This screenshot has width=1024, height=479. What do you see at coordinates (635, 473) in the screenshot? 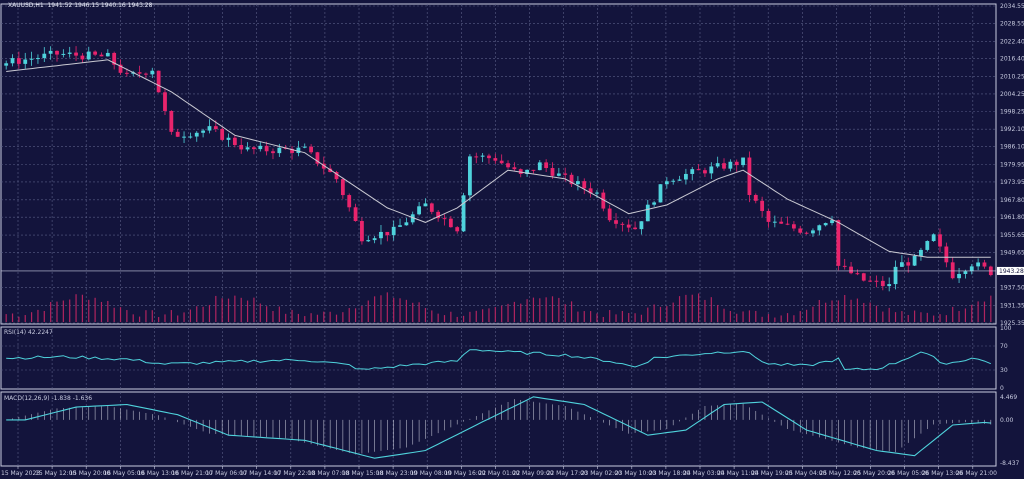
I see `time-tick-label: 23 May 10:00` at bounding box center [635, 473].